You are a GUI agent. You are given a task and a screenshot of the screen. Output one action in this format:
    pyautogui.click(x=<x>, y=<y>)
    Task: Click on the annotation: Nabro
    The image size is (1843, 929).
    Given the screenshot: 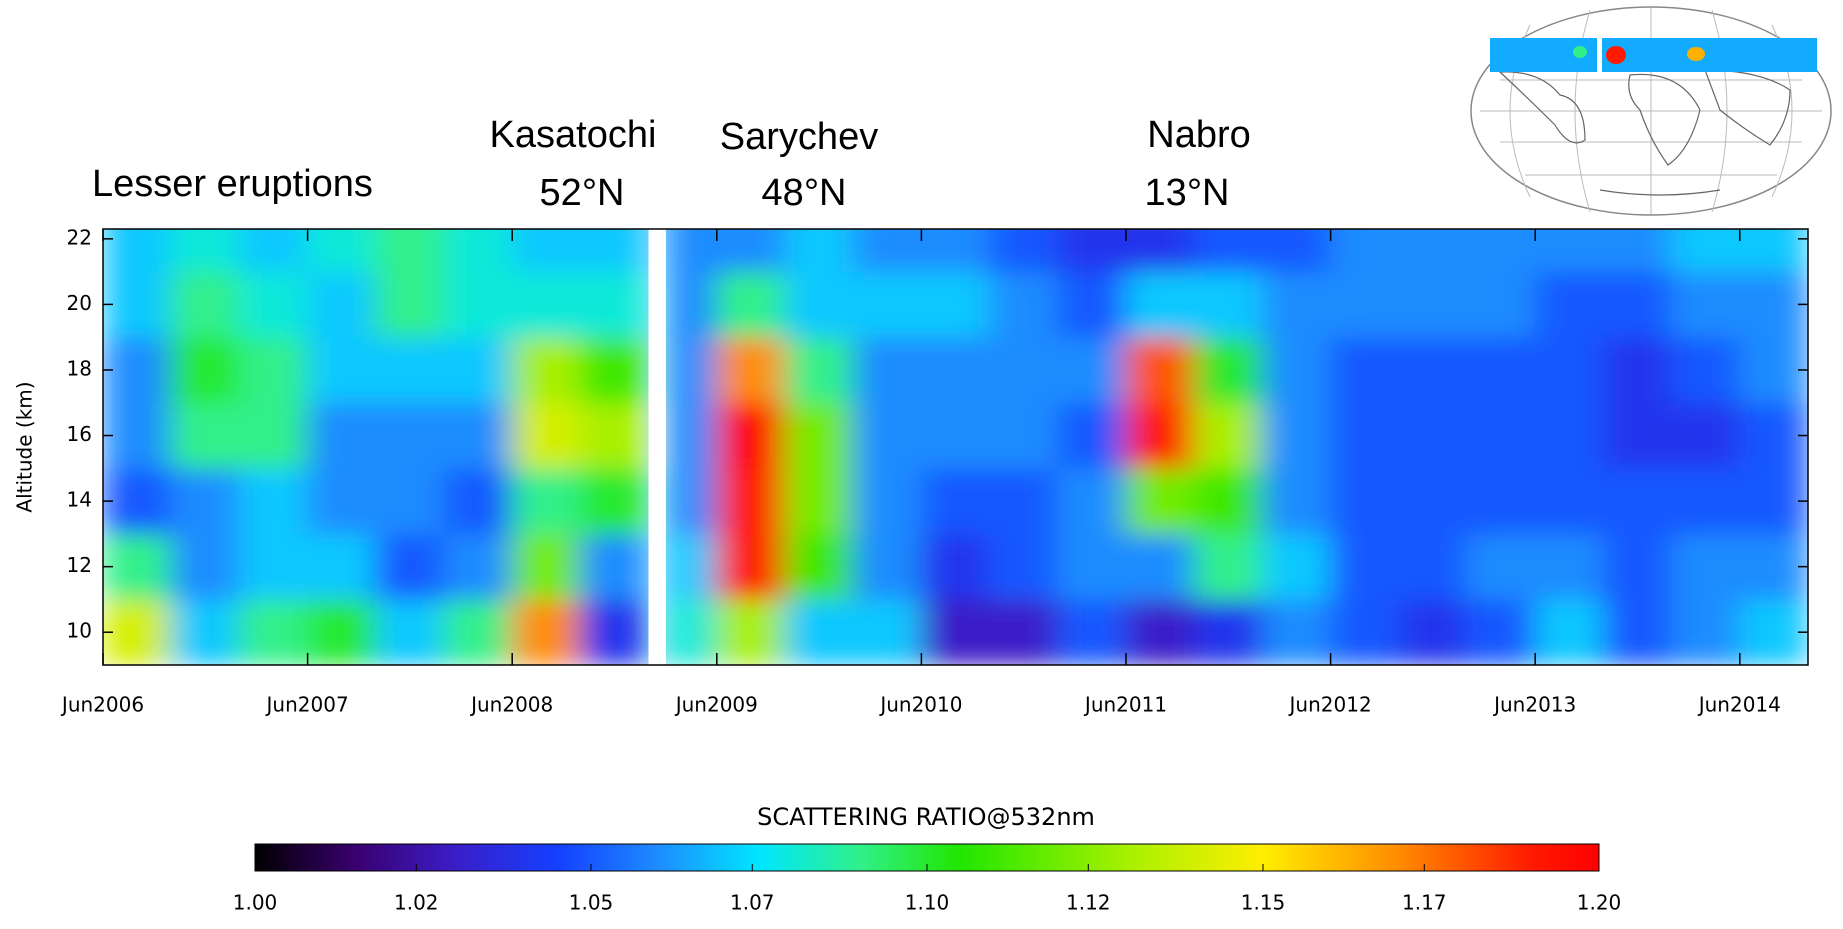 What is the action you would take?
    pyautogui.click(x=1199, y=135)
    